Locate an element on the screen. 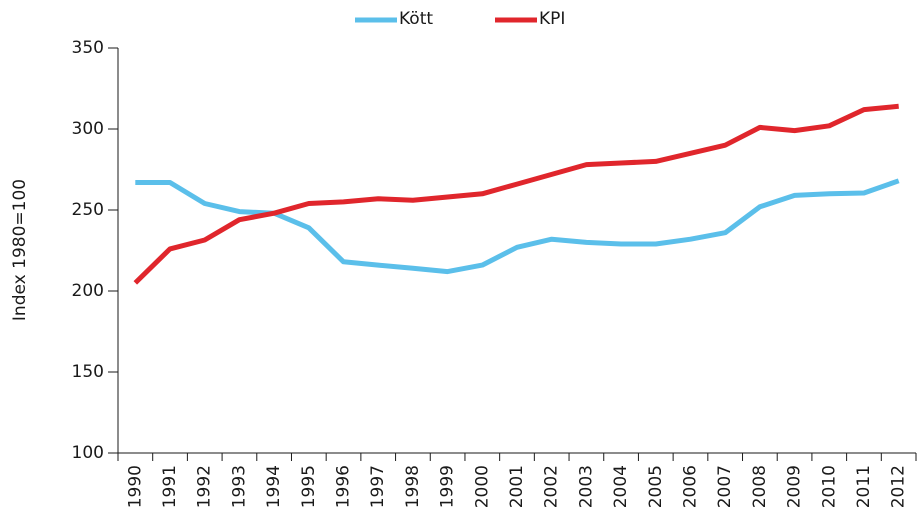 This screenshot has height=519, width=919. y-tick-label: 350 is located at coordinates (88, 48).